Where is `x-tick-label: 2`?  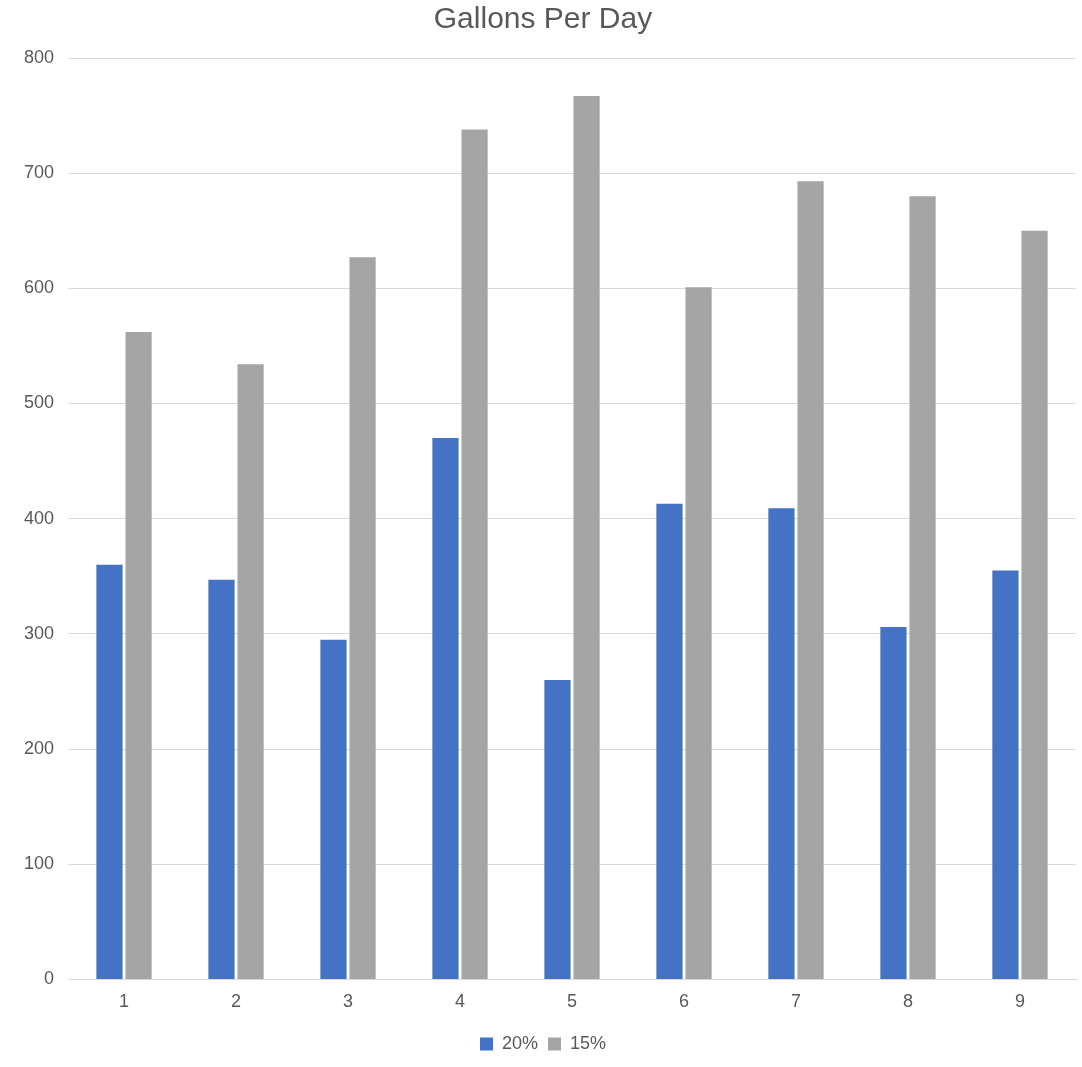
x-tick-label: 2 is located at coordinates (236, 1001).